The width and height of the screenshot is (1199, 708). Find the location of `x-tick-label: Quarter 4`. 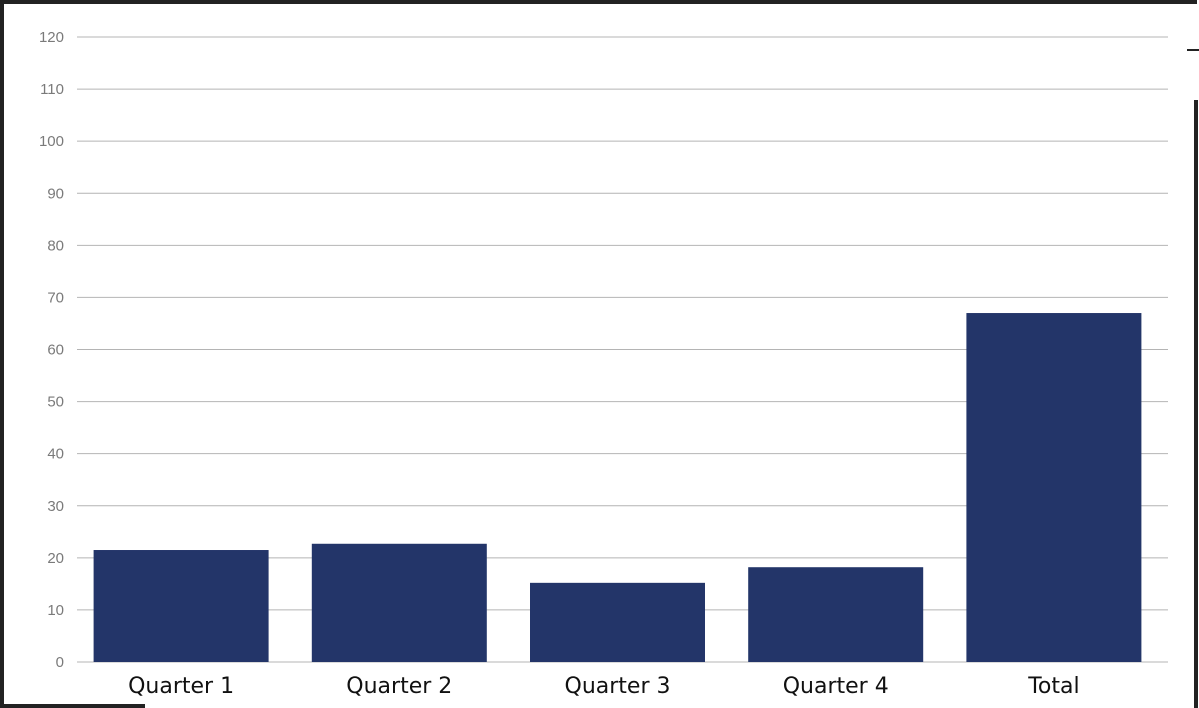

x-tick-label: Quarter 4 is located at coordinates (836, 686).